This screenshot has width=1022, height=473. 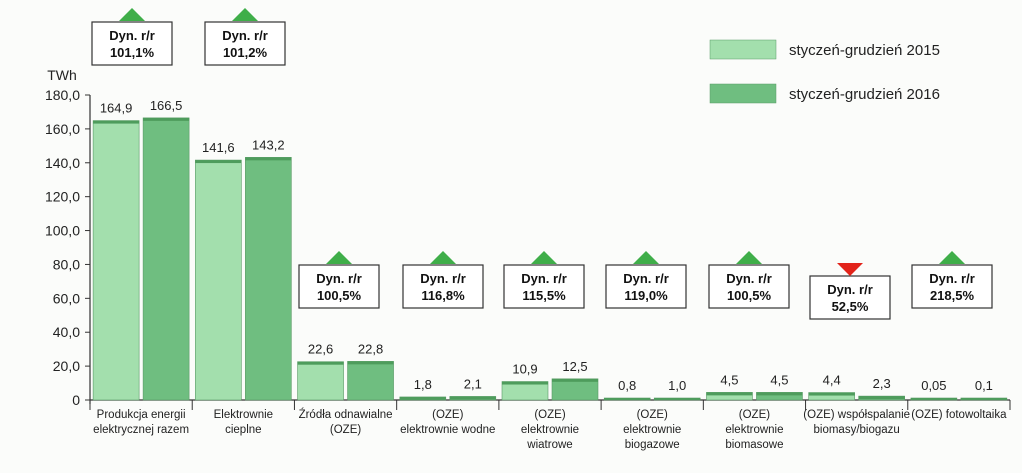 What do you see at coordinates (339, 295) in the screenshot?
I see `dynamics-value: 100,5%` at bounding box center [339, 295].